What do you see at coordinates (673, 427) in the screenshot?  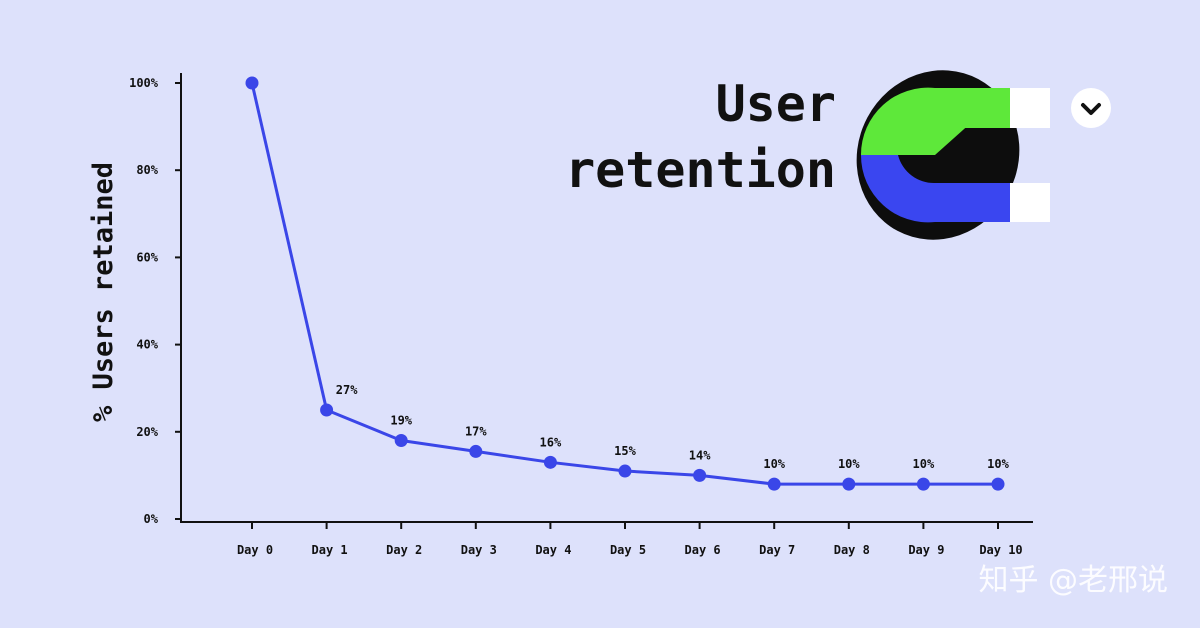 I see `data-labels: 27% 19% 17% 16% 15% 14% 10% 10% 10% 10%` at bounding box center [673, 427].